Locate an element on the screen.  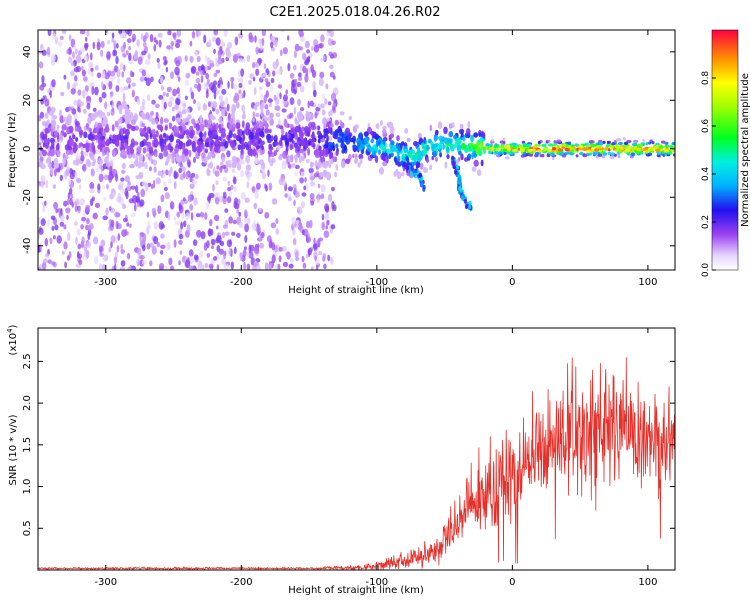
snr-x-axis-label: Height of straight line (km) is located at coordinates (356, 590).